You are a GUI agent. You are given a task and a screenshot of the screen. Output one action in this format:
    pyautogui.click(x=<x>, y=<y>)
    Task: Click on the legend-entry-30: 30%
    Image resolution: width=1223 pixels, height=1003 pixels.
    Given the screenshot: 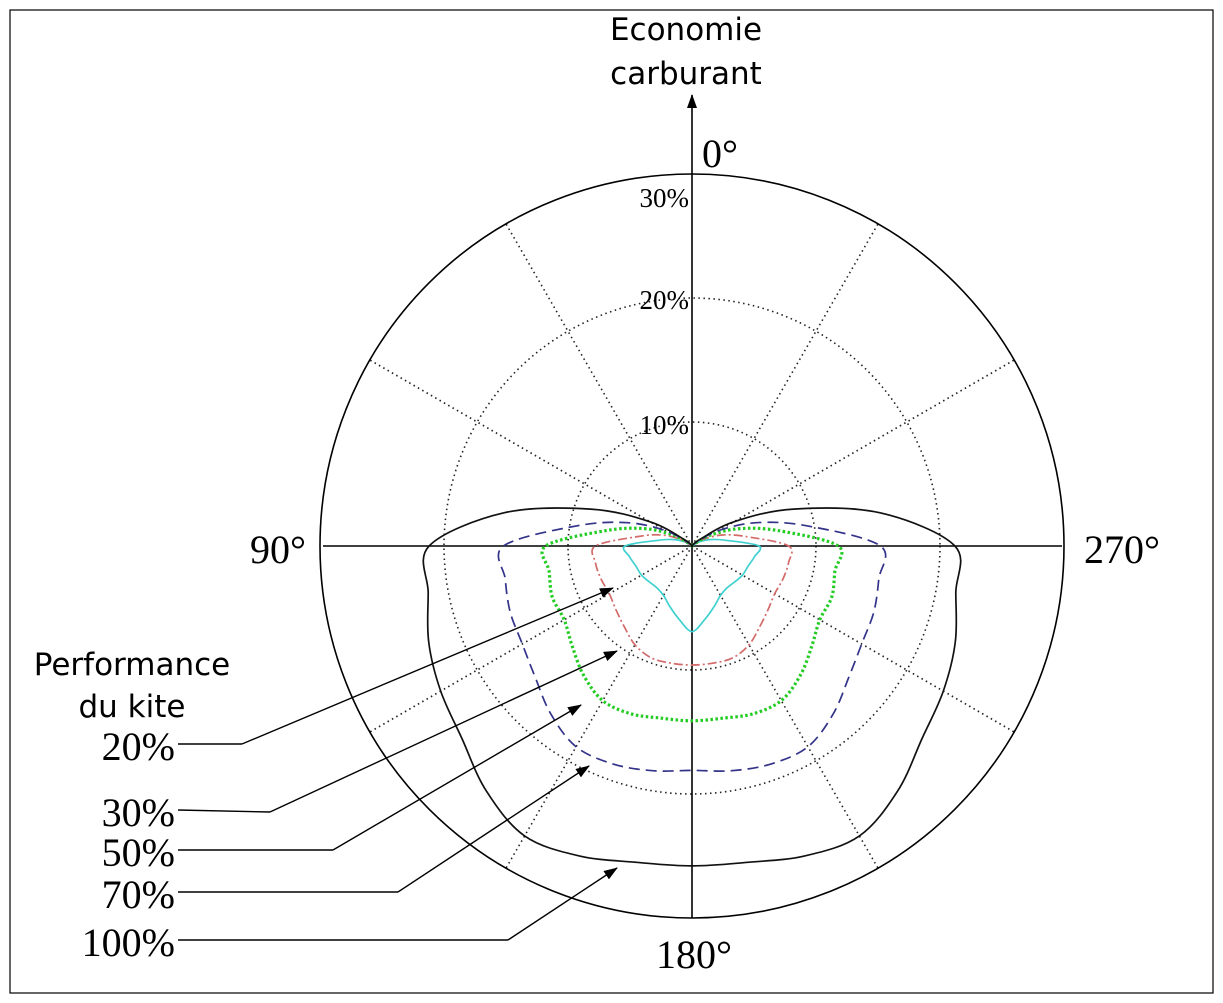 What is the action you would take?
    pyautogui.click(x=138, y=812)
    